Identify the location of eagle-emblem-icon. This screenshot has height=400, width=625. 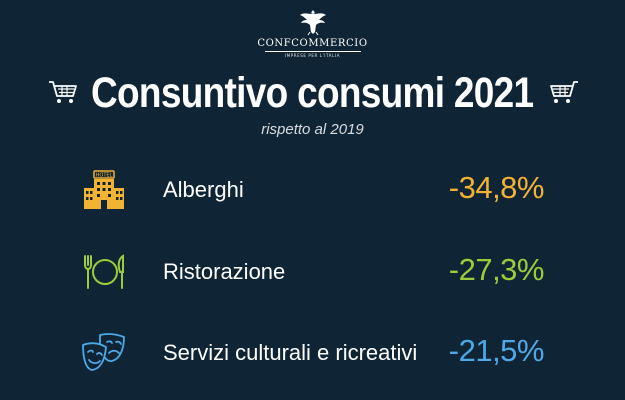
(312, 23).